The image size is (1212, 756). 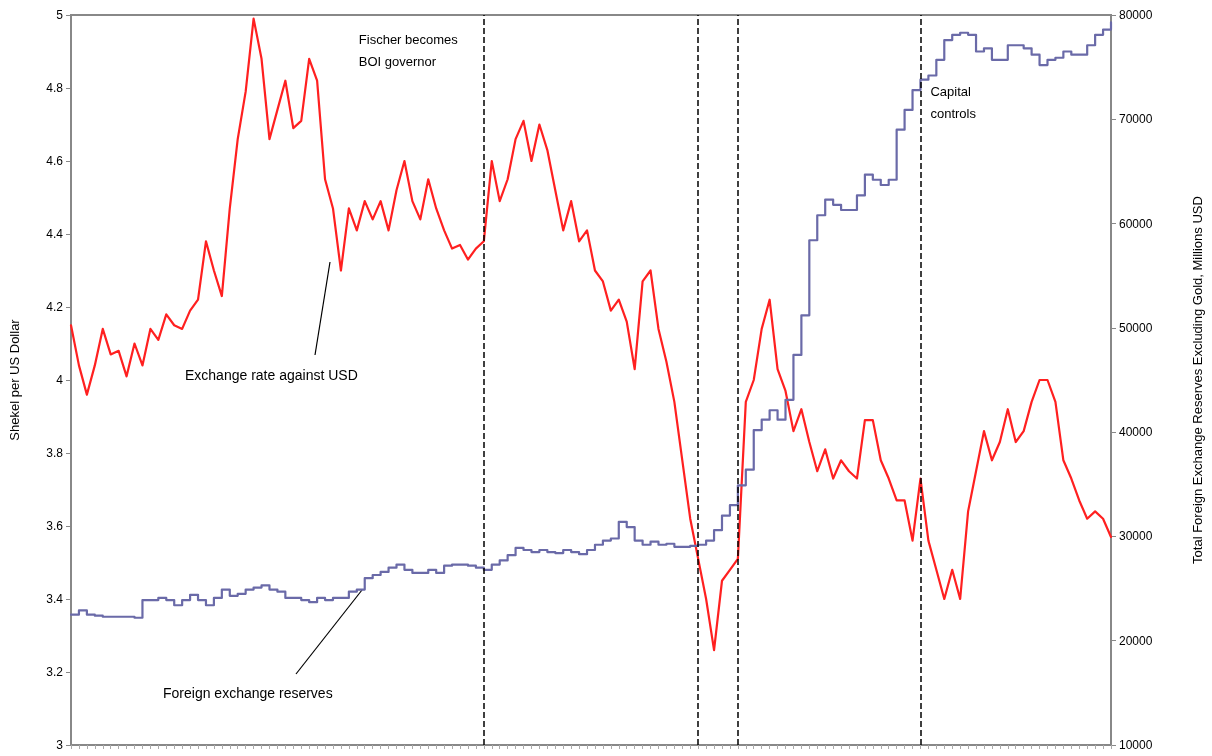 What do you see at coordinates (408, 50) in the screenshot?
I see `annotation: Fischer becomes BOI governor` at bounding box center [408, 50].